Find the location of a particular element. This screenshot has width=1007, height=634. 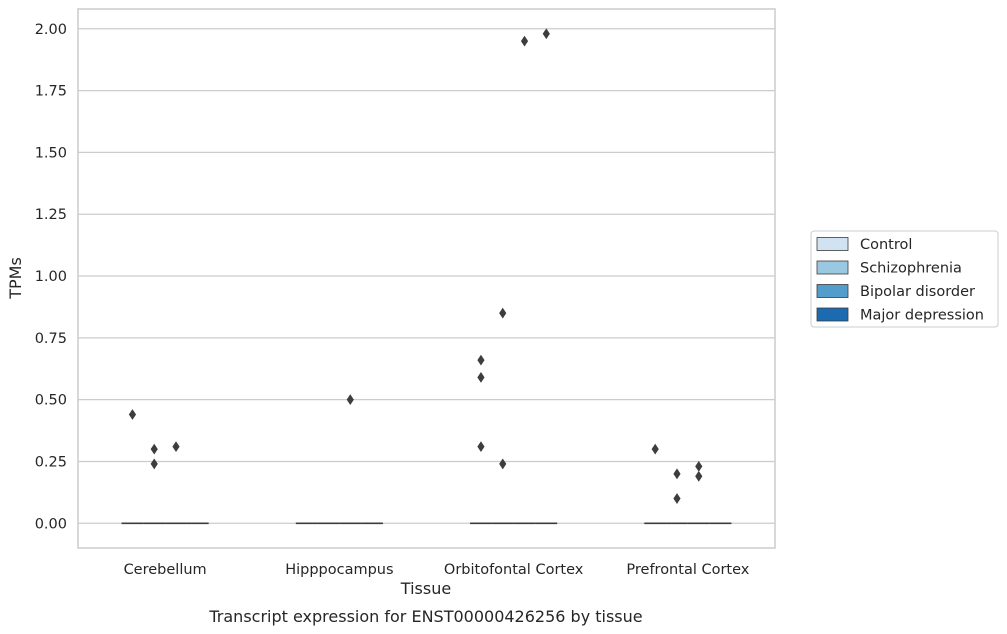

legend-label: Bipolar disorder is located at coordinates (917, 292).